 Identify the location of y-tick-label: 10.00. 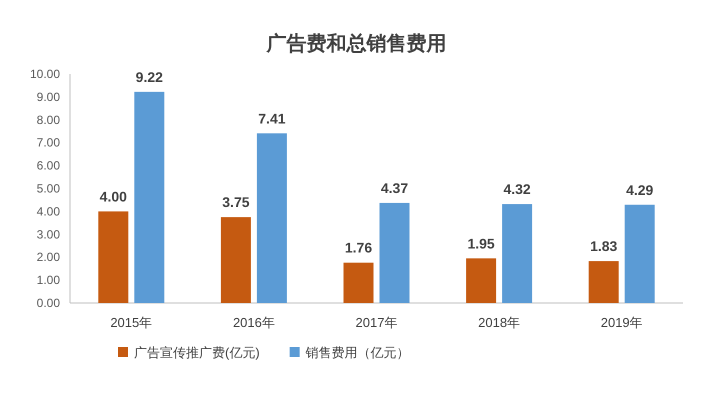
(45, 74).